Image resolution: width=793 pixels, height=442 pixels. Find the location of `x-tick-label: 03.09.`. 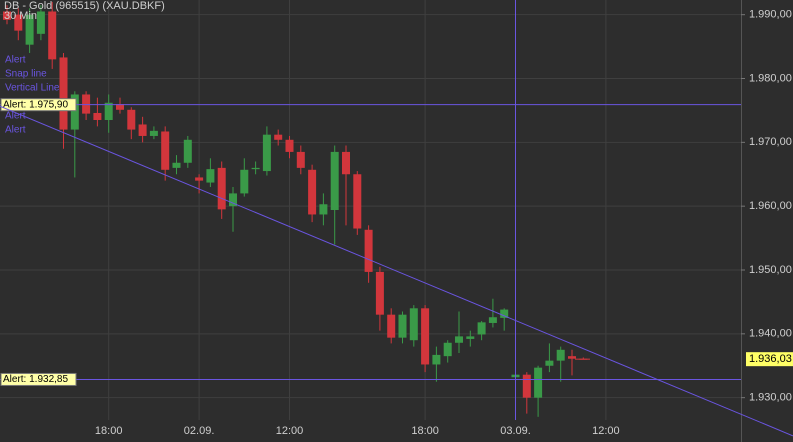

x-tick-label: 03.09. is located at coordinates (515, 431).